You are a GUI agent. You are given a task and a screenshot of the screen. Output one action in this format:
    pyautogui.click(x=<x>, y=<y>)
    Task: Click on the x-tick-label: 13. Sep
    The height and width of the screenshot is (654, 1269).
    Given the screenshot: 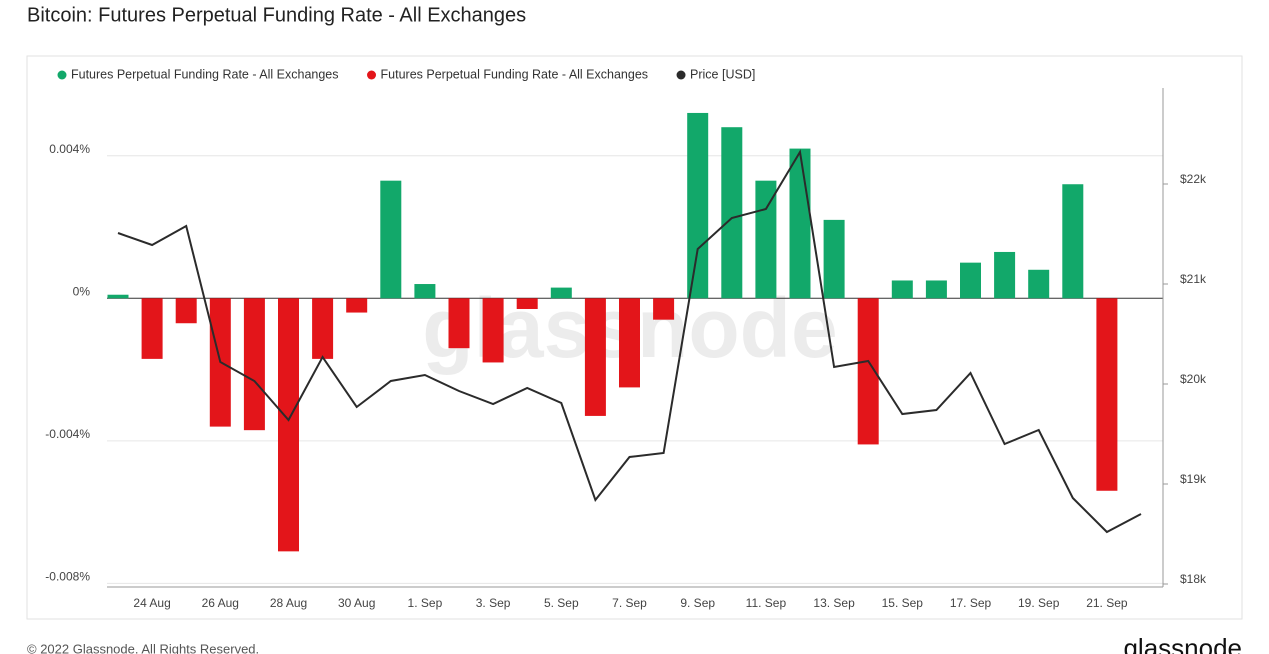 What is the action you would take?
    pyautogui.click(x=834, y=603)
    